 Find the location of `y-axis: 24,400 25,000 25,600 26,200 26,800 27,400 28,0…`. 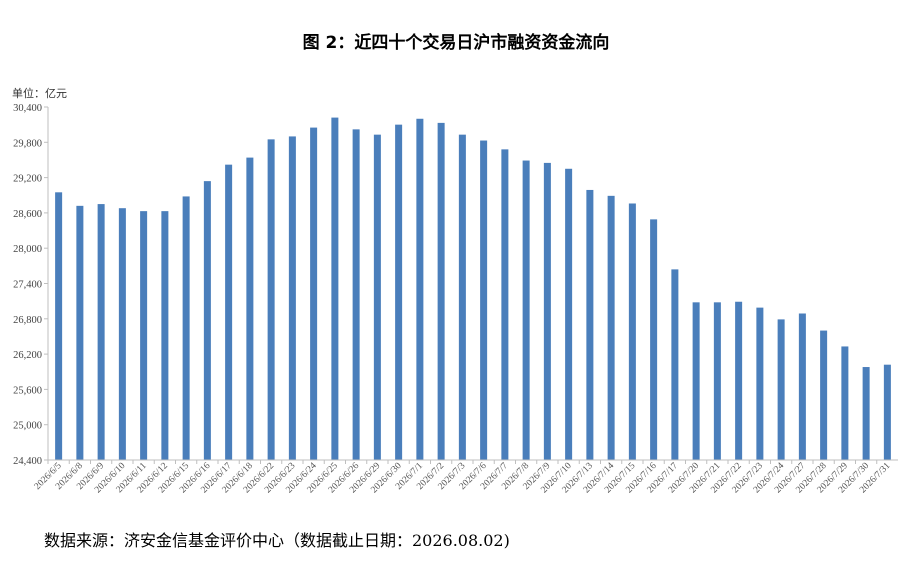

y-axis: 24,400 25,000 25,600 26,200 26,800 27,400 28,0… is located at coordinates (31, 285).